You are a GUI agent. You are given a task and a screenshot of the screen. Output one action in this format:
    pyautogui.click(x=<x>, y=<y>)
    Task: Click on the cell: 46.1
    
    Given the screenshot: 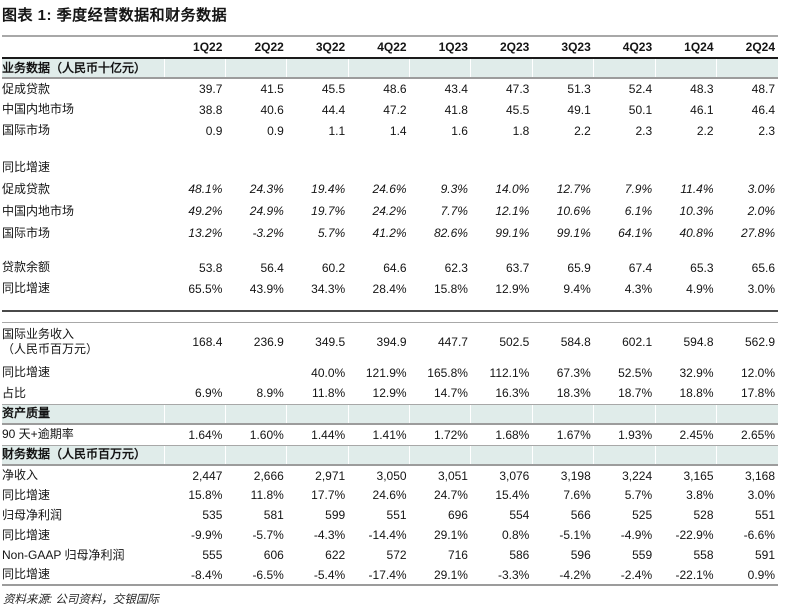 What is the action you would take?
    pyautogui.click(x=702, y=109)
    